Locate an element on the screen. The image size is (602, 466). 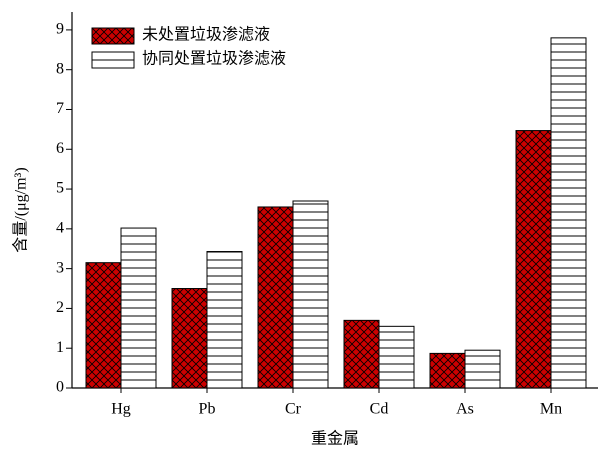
y-tick-label: 3 is located at coordinates (60, 267).